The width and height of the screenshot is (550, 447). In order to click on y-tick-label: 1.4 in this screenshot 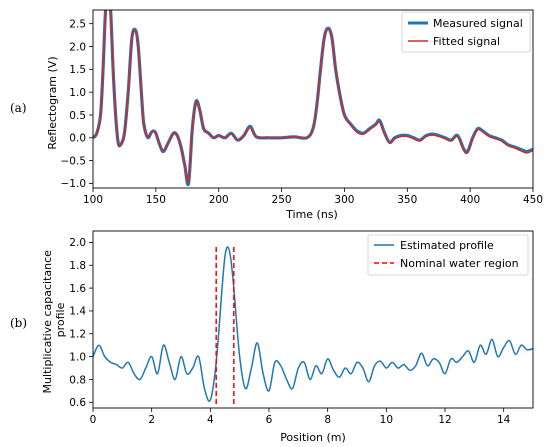, I will do `click(77, 312)`.